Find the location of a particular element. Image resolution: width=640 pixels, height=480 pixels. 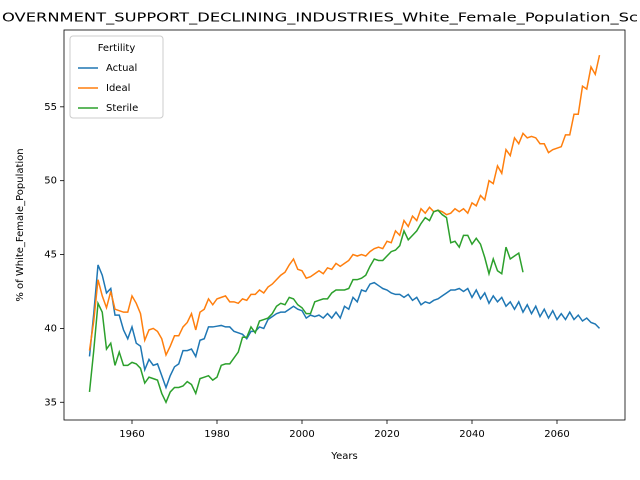

y-tick-label: 50 is located at coordinates (50, 181).